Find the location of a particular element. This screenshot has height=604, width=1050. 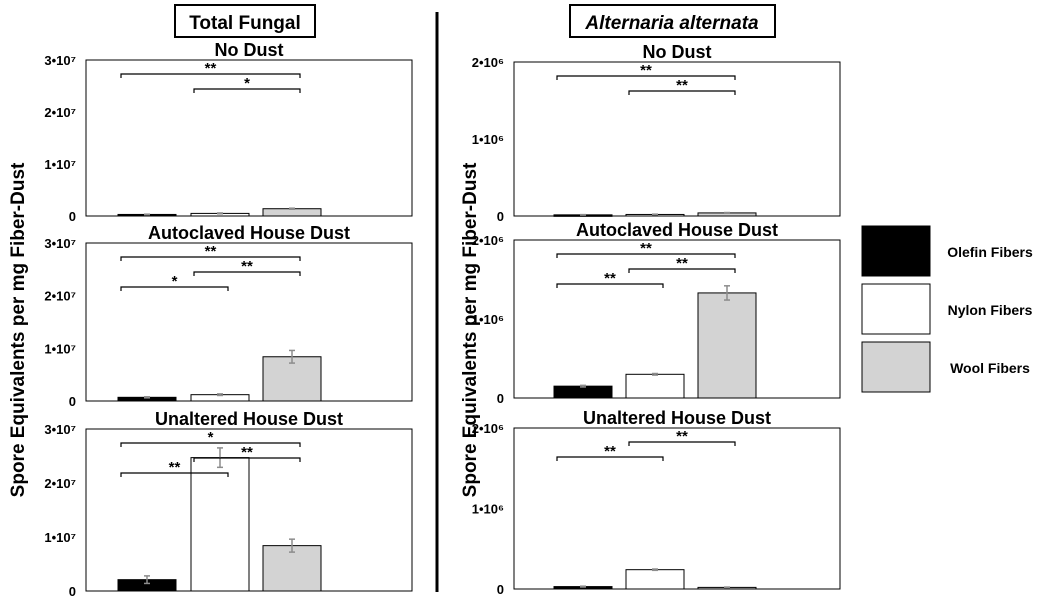

panel-5: Unaltered House Dust 0 1•10⁶ 2•10⁶ ** ** is located at coordinates (656, 502).